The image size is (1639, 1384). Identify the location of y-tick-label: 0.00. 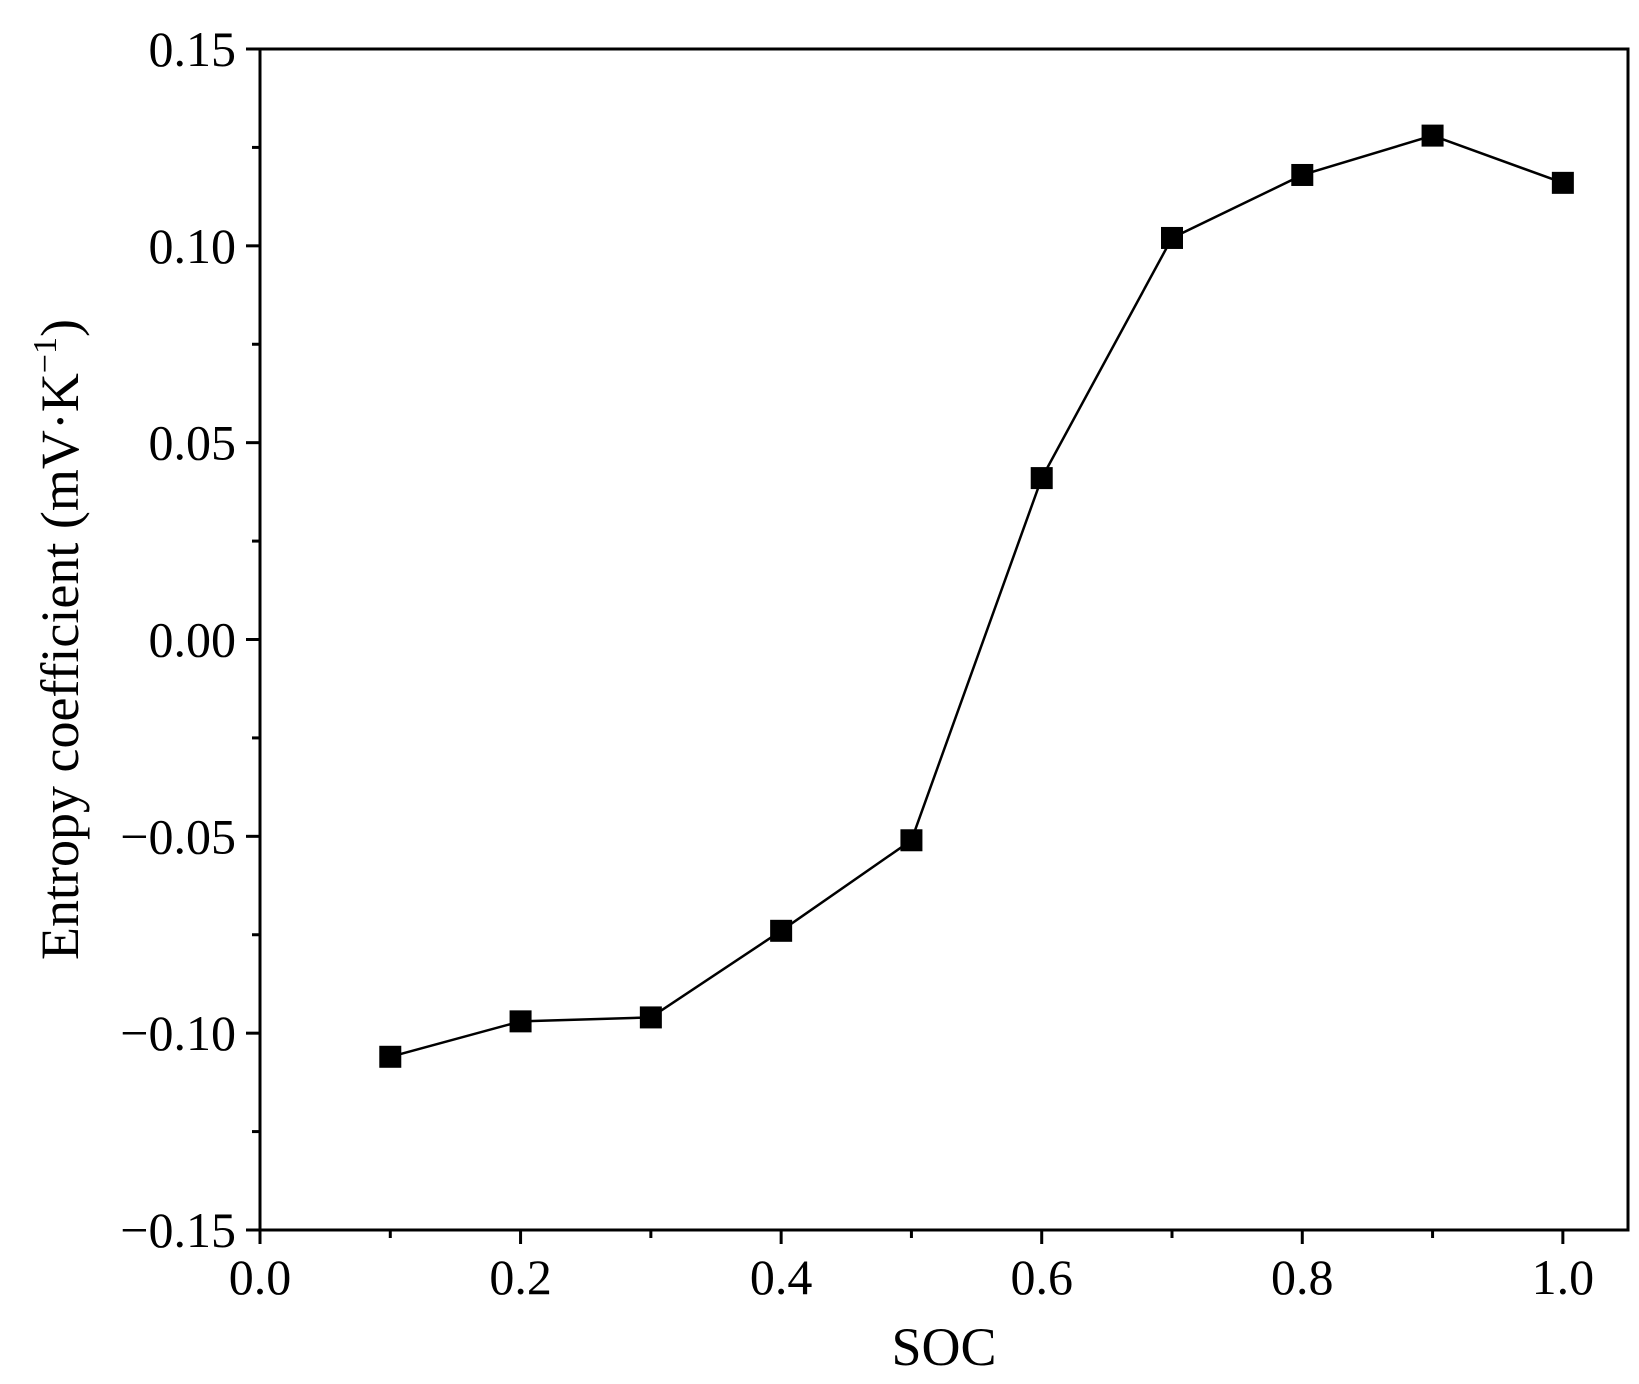
(193, 640).